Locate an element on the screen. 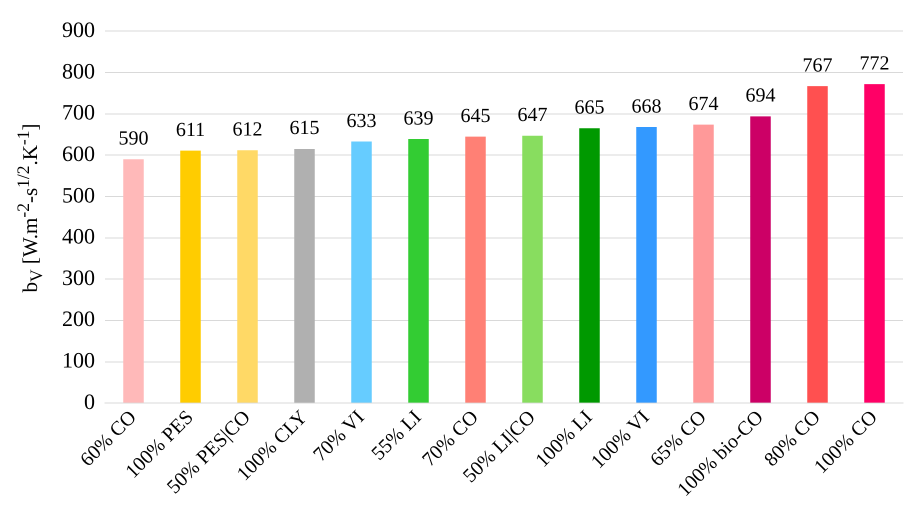 This screenshot has width=915, height=513. y-tick-label: 400 is located at coordinates (78, 236).